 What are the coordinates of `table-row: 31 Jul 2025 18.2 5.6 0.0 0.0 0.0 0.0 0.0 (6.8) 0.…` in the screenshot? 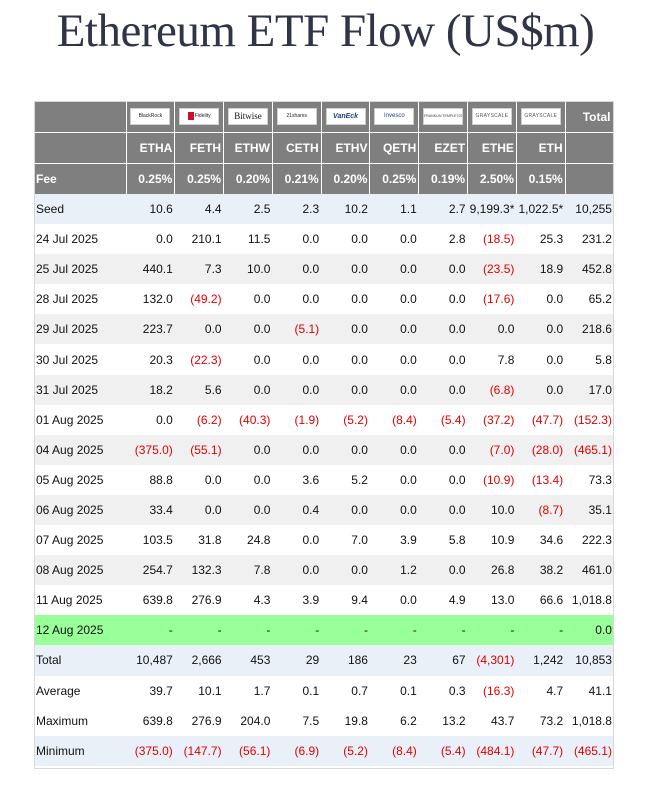 It's located at (324, 389).